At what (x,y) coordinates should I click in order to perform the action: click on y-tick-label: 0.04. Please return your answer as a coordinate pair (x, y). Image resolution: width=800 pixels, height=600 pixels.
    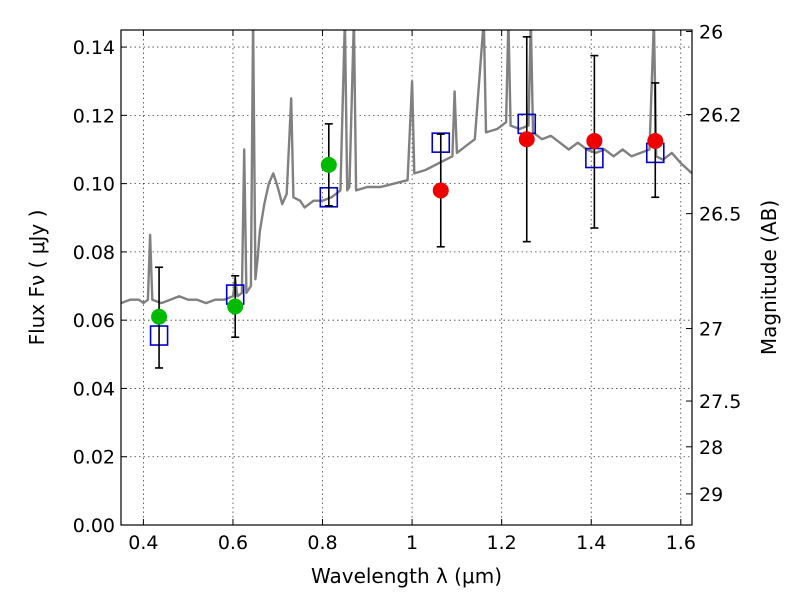
    Looking at the image, I should click on (94, 389).